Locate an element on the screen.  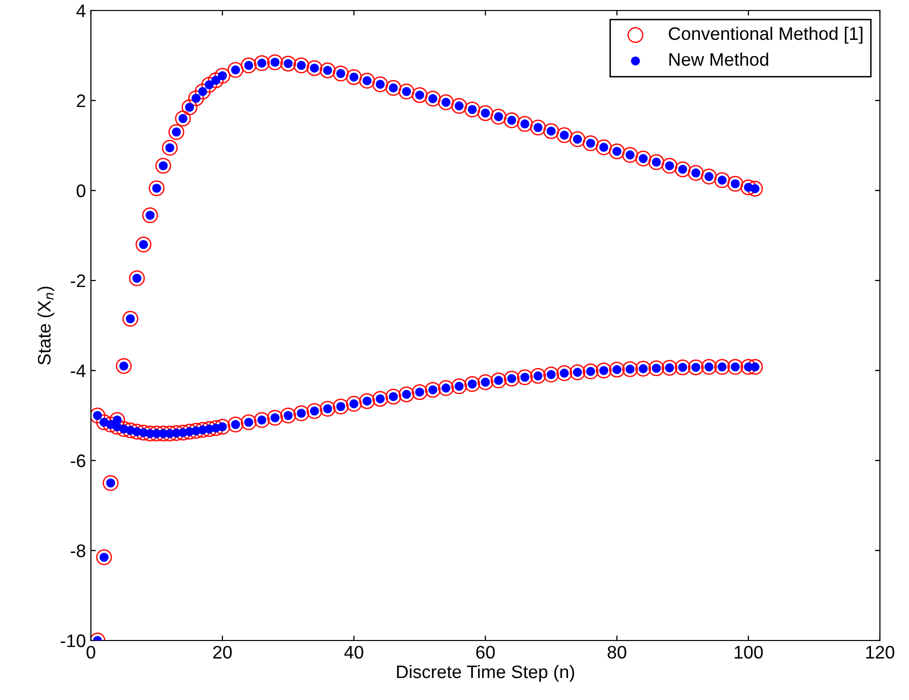
x-tick-label: 120 is located at coordinates (880, 652).